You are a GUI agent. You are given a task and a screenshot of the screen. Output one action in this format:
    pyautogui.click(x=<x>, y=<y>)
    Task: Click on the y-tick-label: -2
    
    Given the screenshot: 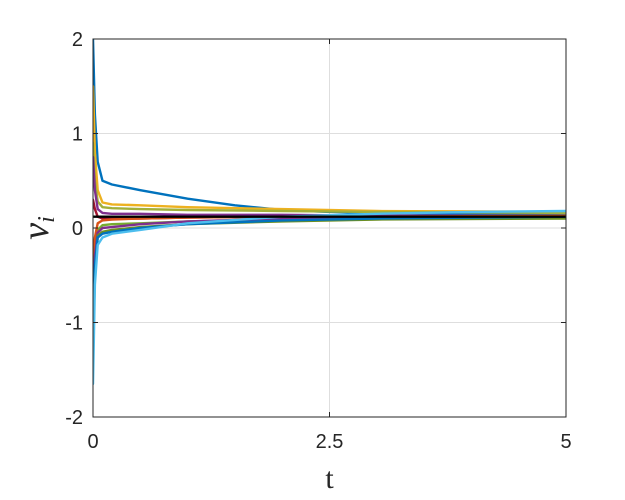 What is the action you would take?
    pyautogui.click(x=74, y=418)
    